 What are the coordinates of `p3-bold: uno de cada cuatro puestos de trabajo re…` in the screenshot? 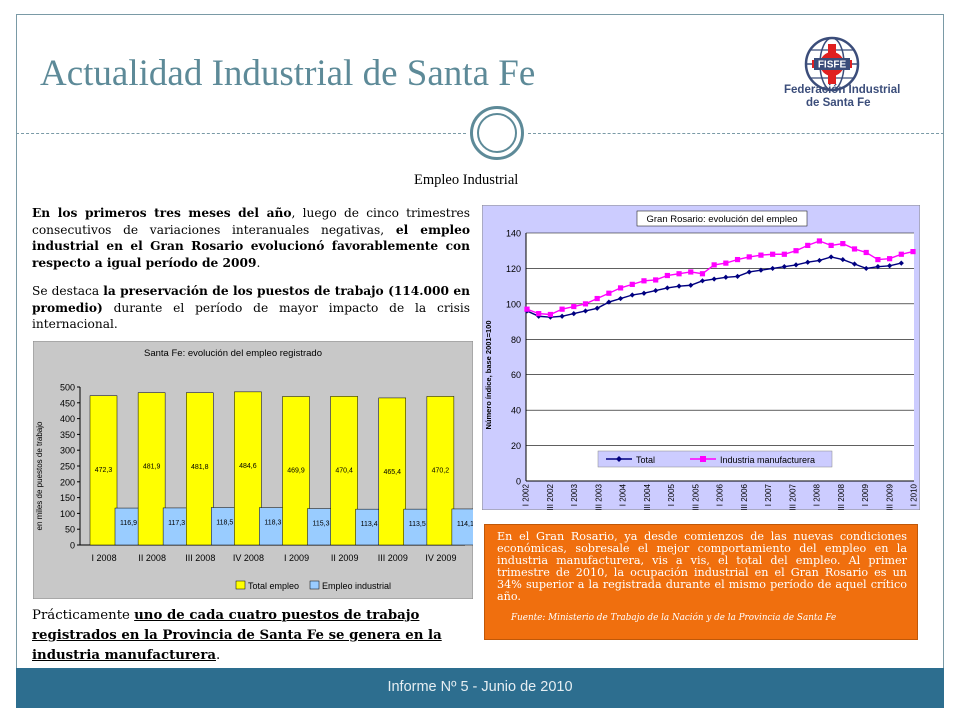 It's located at (237, 635).